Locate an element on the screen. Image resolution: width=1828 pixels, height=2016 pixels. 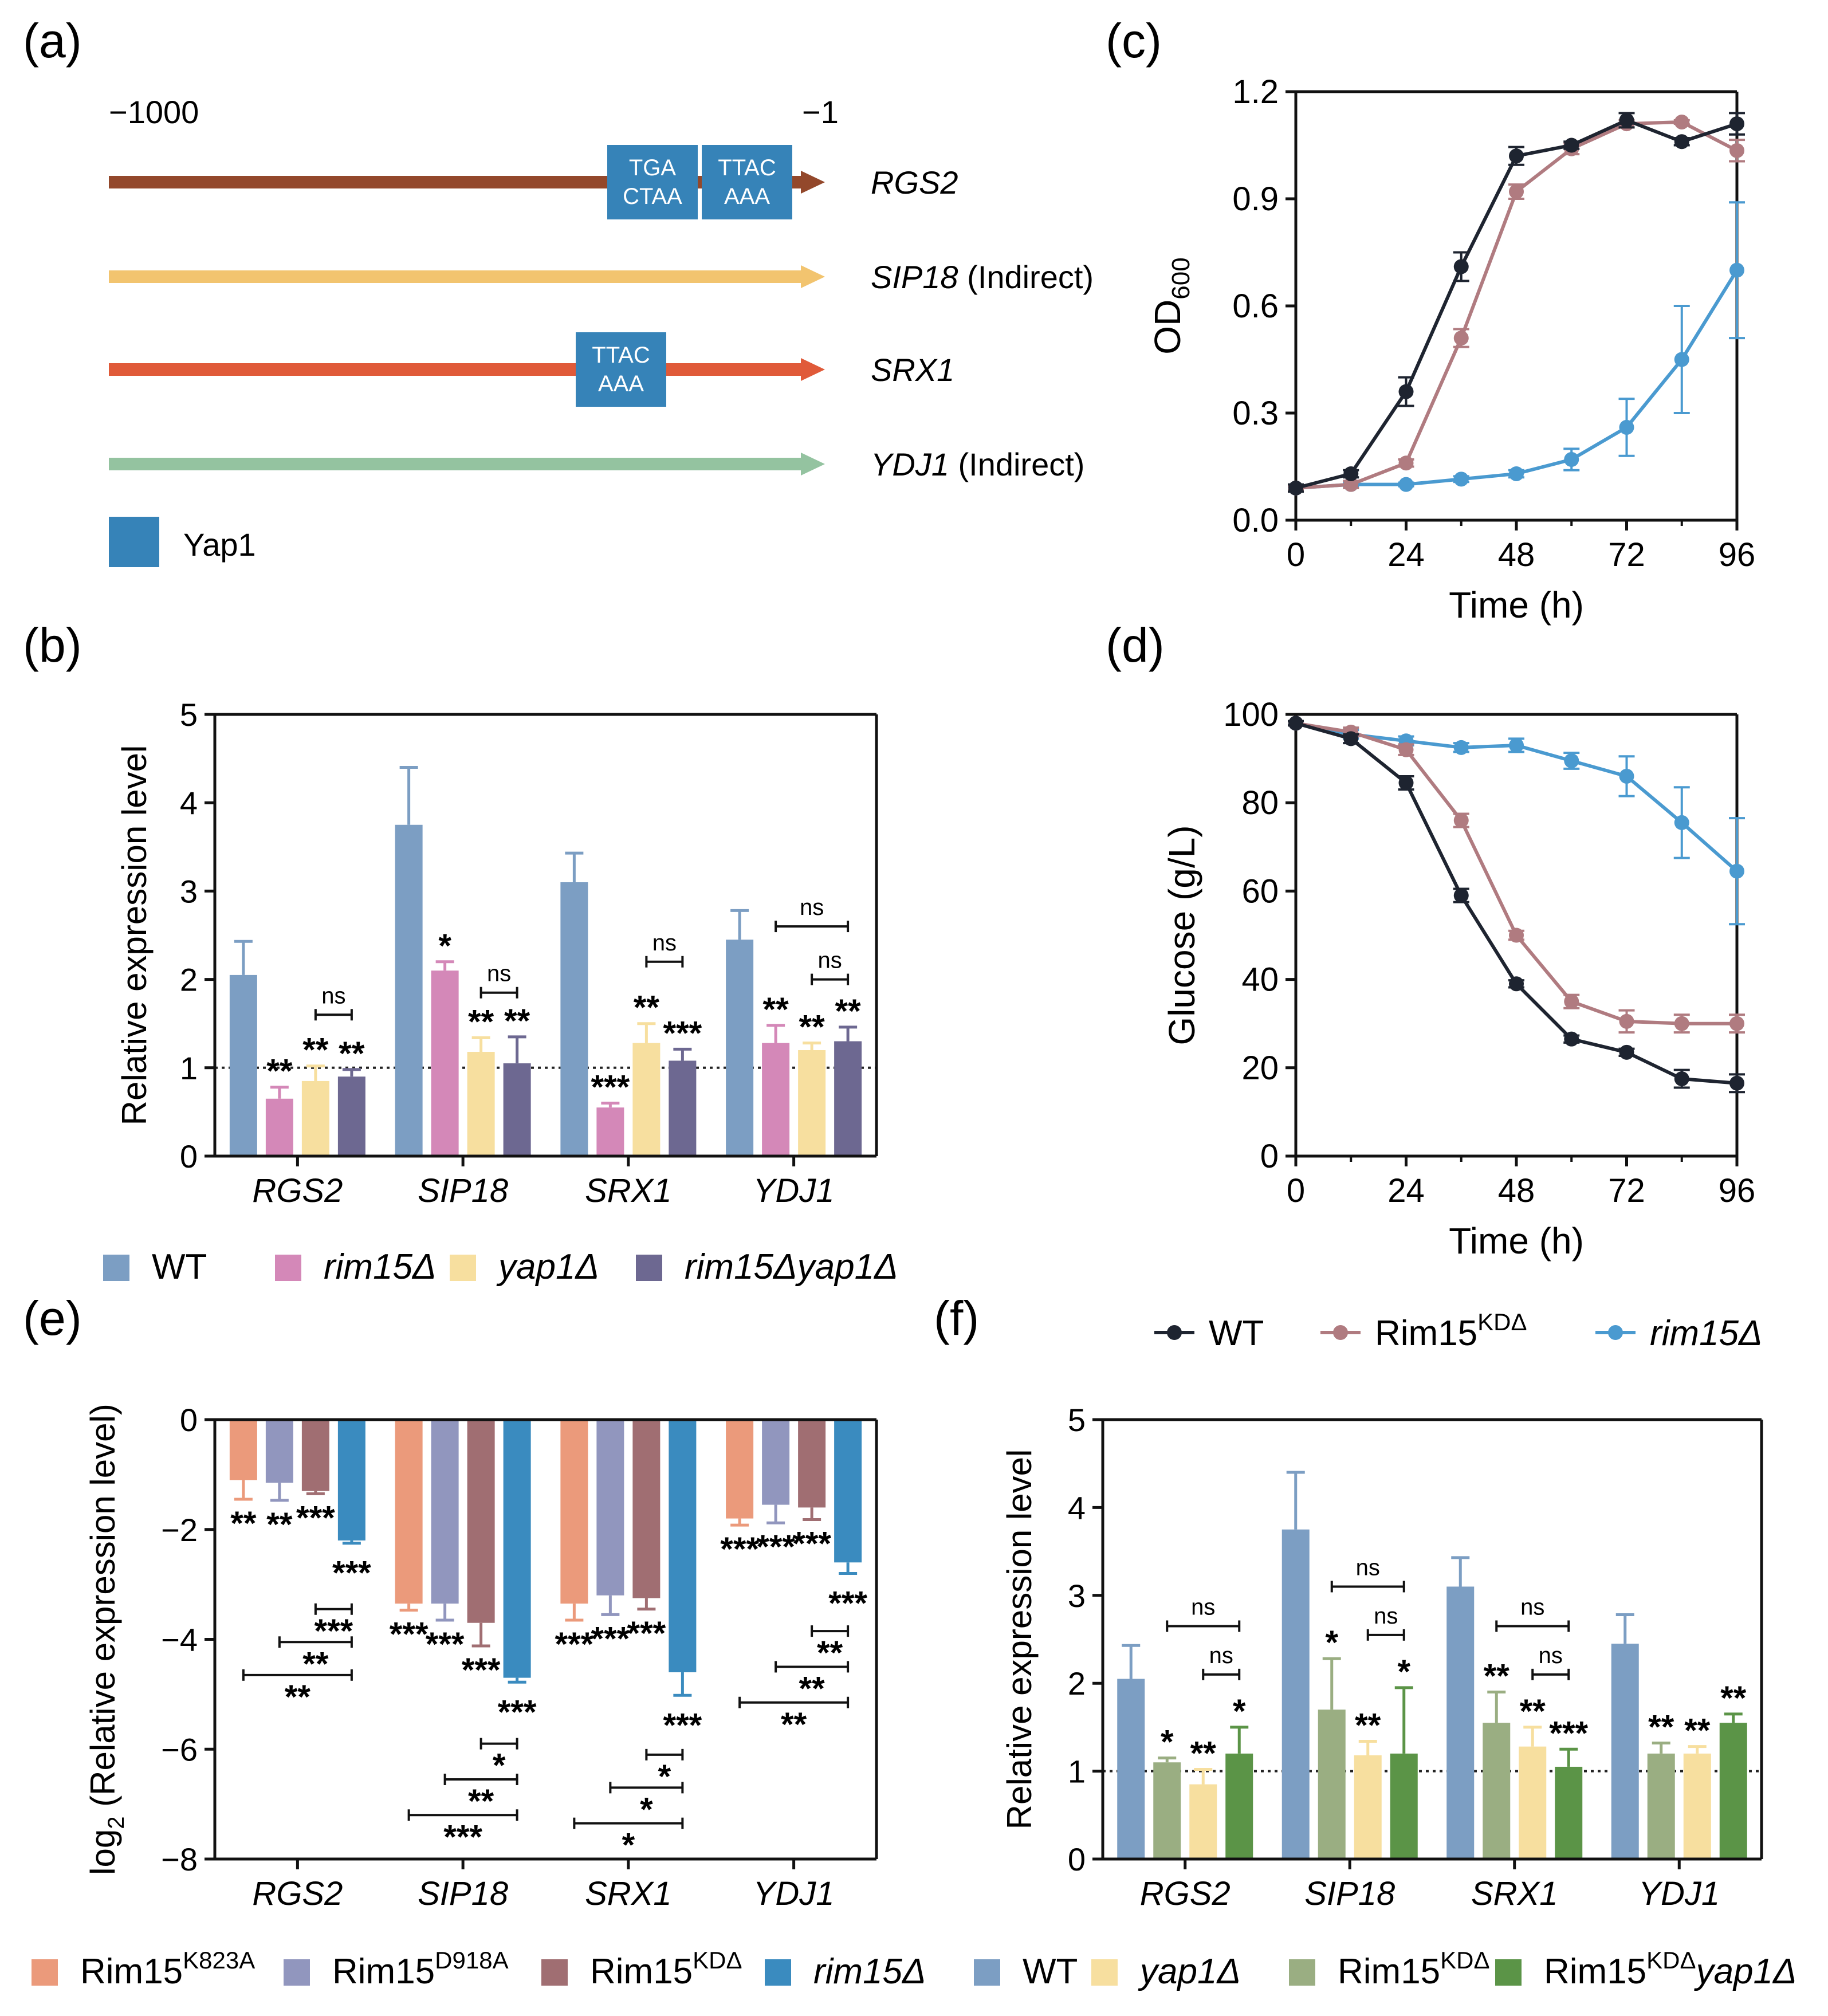
yap1-legend-swatch is located at coordinates (134, 542).